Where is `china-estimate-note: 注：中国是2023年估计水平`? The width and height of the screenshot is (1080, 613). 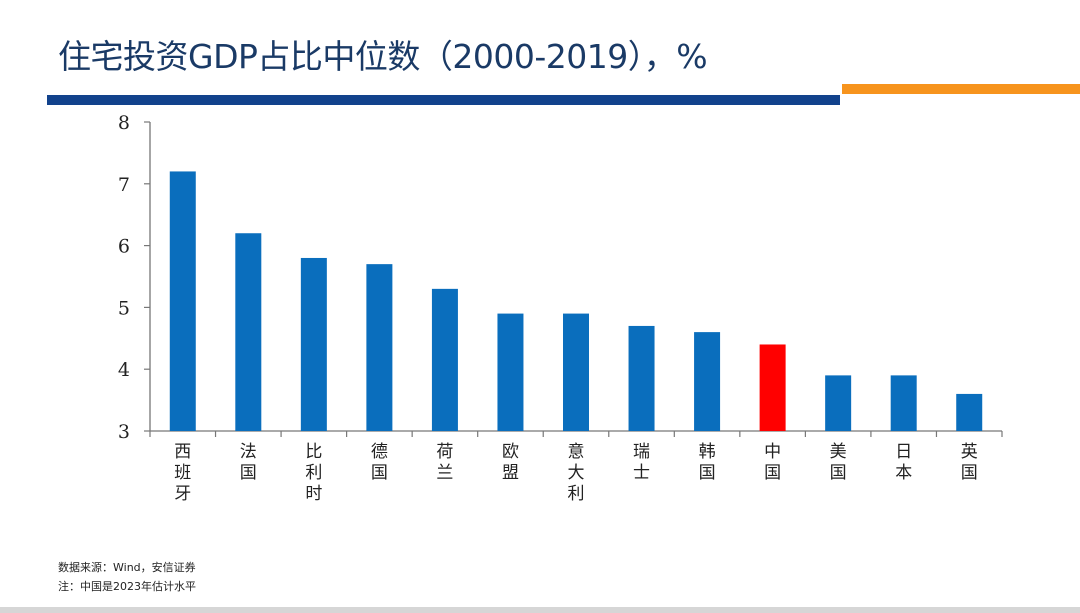 china-estimate-note: 注：中国是2023年估计水平 is located at coordinates (127, 586).